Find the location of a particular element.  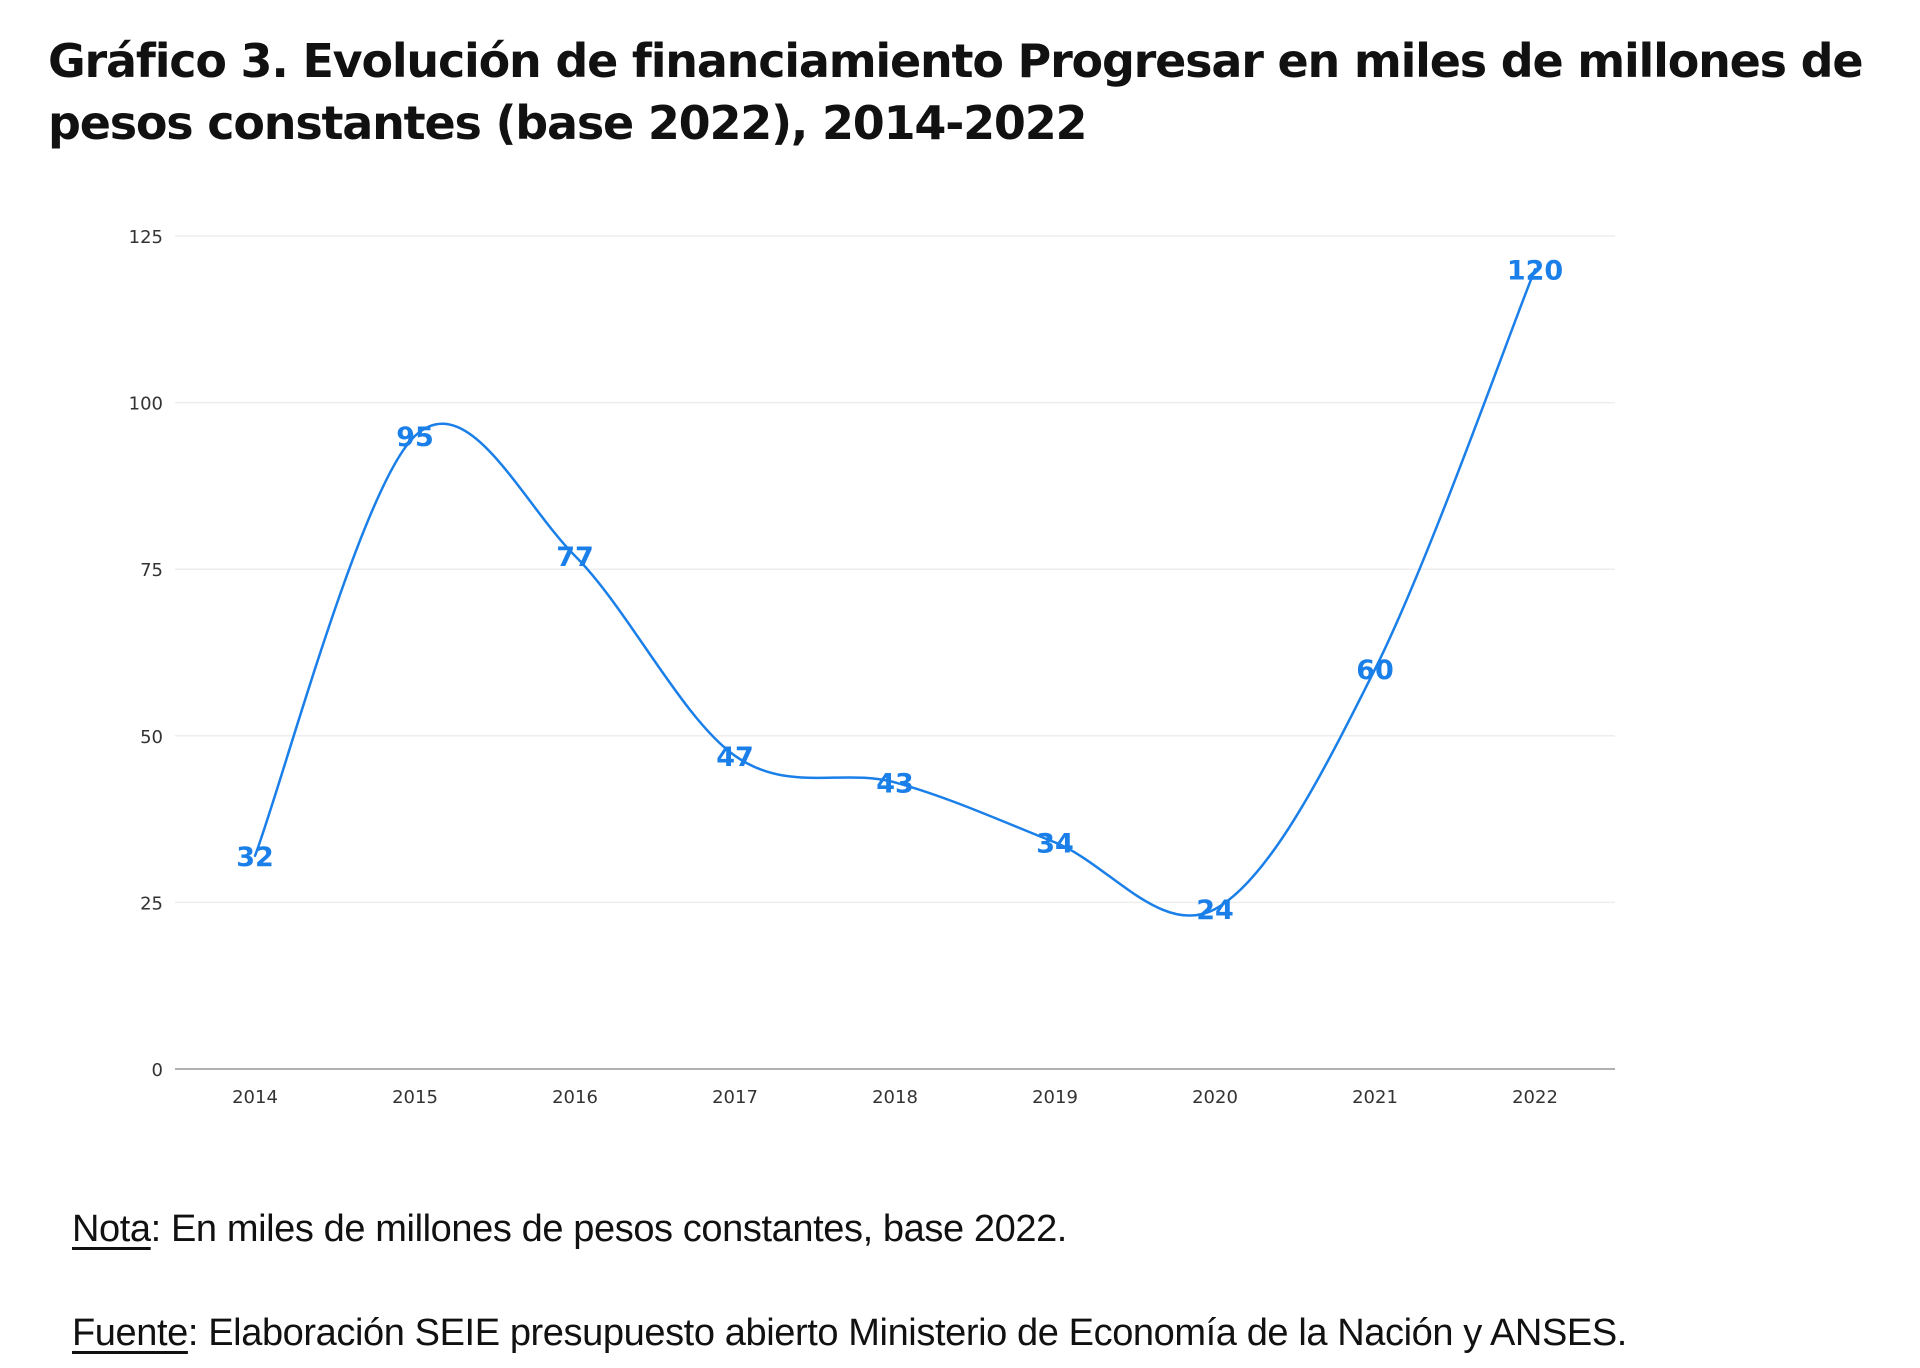

y-tick-label-0: 0 is located at coordinates (157, 1070).